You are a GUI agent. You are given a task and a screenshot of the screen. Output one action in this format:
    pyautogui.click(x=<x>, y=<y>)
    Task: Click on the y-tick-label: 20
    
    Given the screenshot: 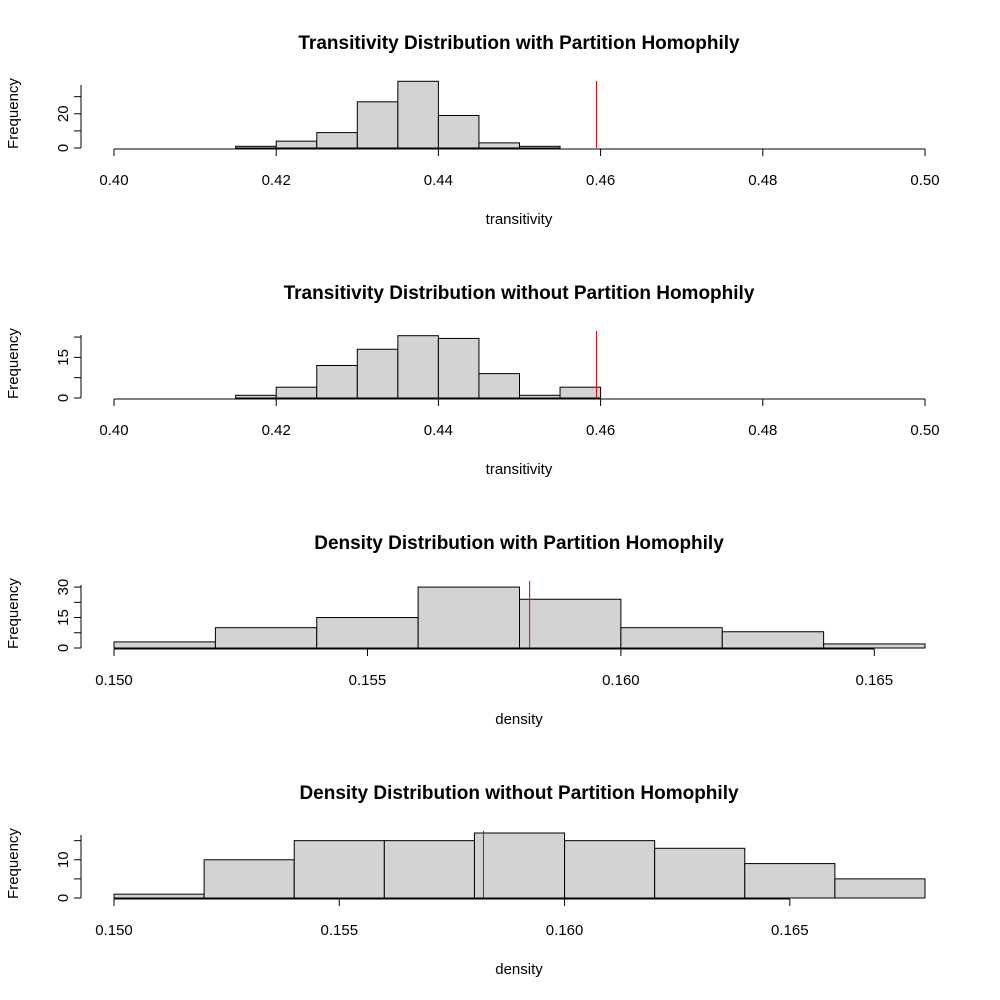 What is the action you would take?
    pyautogui.click(x=63, y=113)
    